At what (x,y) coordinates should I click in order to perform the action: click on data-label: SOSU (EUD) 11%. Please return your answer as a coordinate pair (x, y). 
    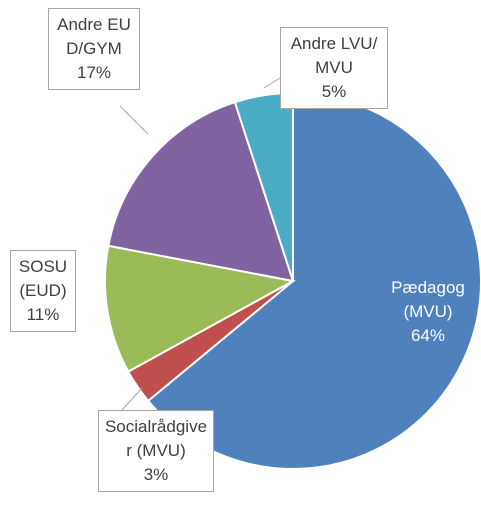
    Looking at the image, I should click on (43, 291).